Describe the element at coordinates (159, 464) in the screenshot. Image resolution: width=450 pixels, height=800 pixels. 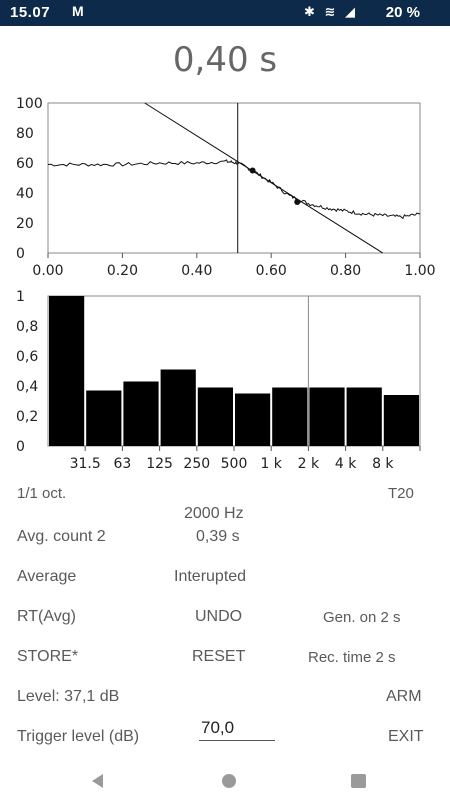
I see `band-x-label: 125` at that location.